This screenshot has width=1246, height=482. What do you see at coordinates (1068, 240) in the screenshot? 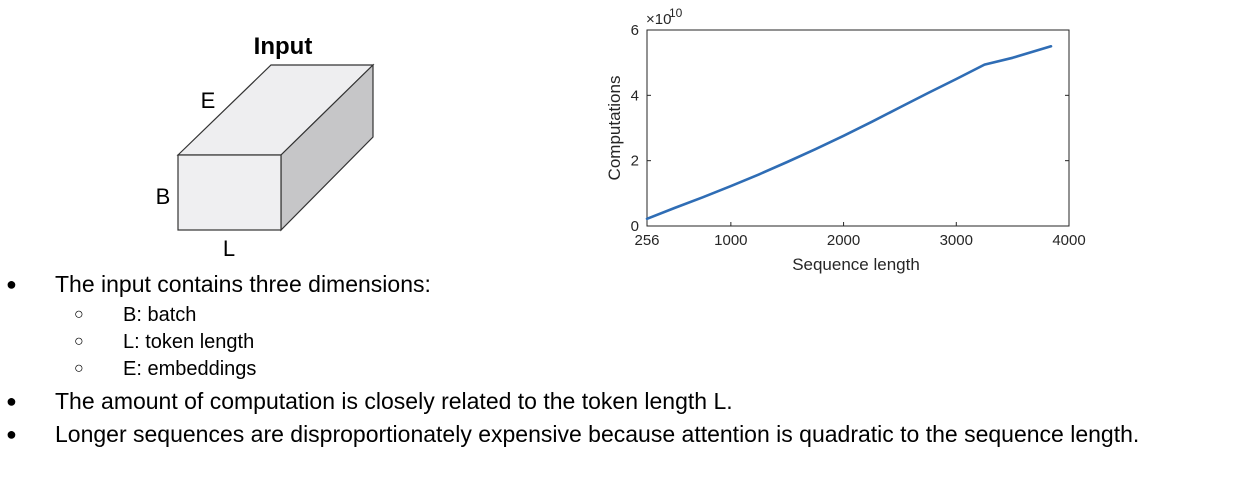
I see `x-tick-label: 4000` at bounding box center [1068, 240].